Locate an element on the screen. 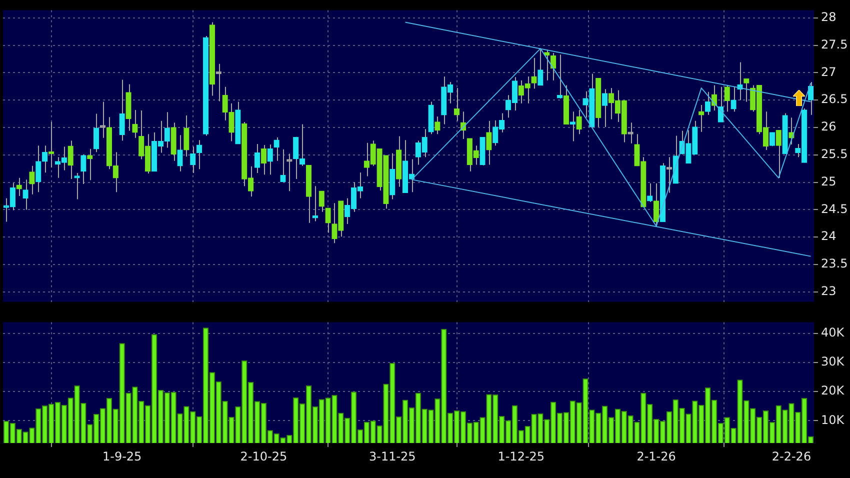 This screenshot has width=850, height=478. y-tick-label: 23.5 is located at coordinates (834, 263).